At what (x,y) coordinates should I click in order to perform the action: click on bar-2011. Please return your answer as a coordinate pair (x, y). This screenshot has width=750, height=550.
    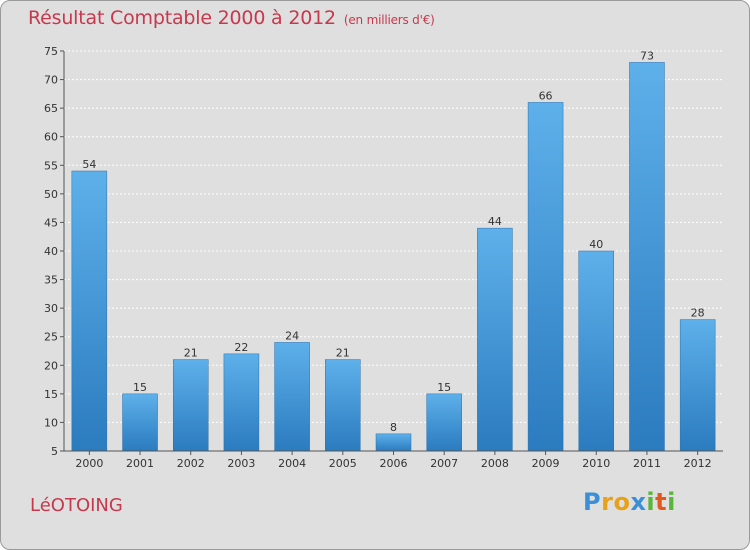
    Looking at the image, I should click on (647, 257).